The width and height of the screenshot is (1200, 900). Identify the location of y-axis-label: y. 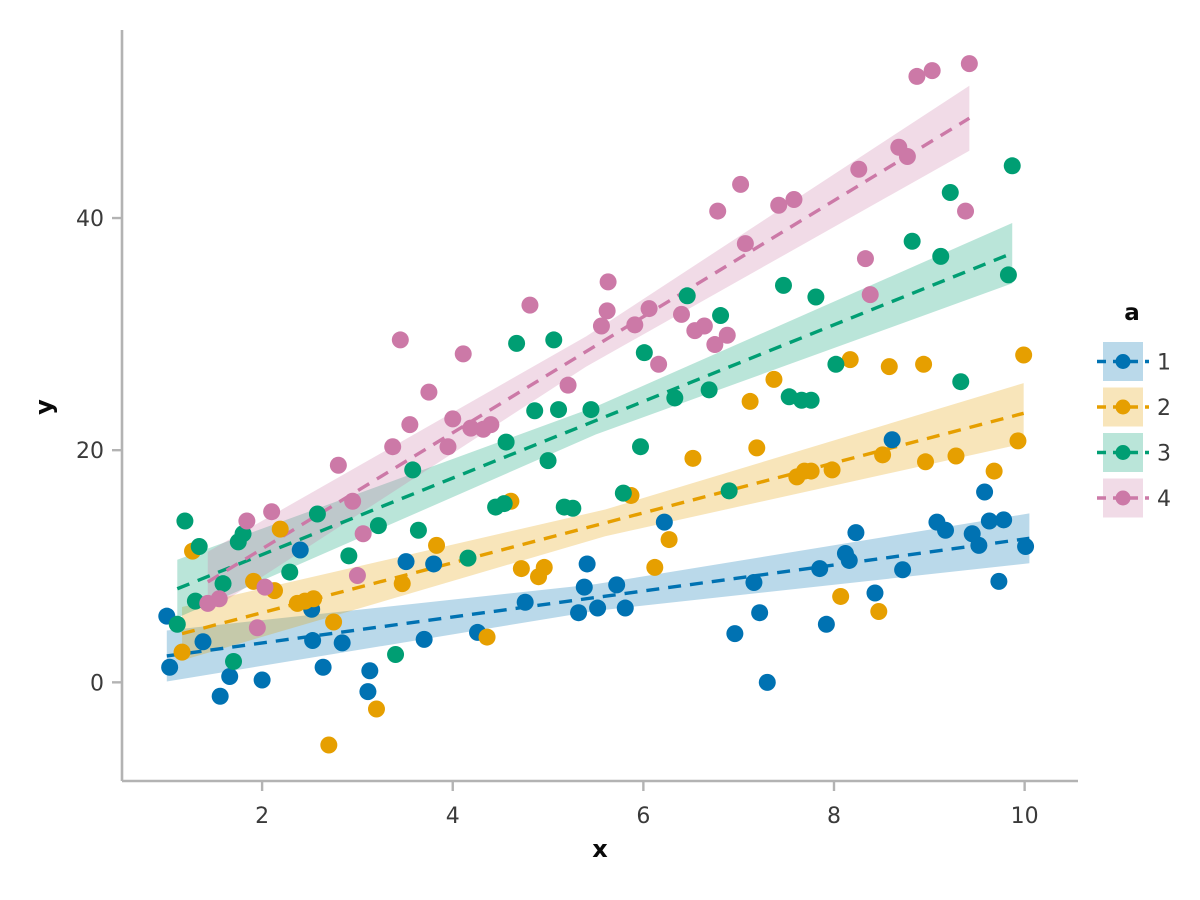
(44, 407).